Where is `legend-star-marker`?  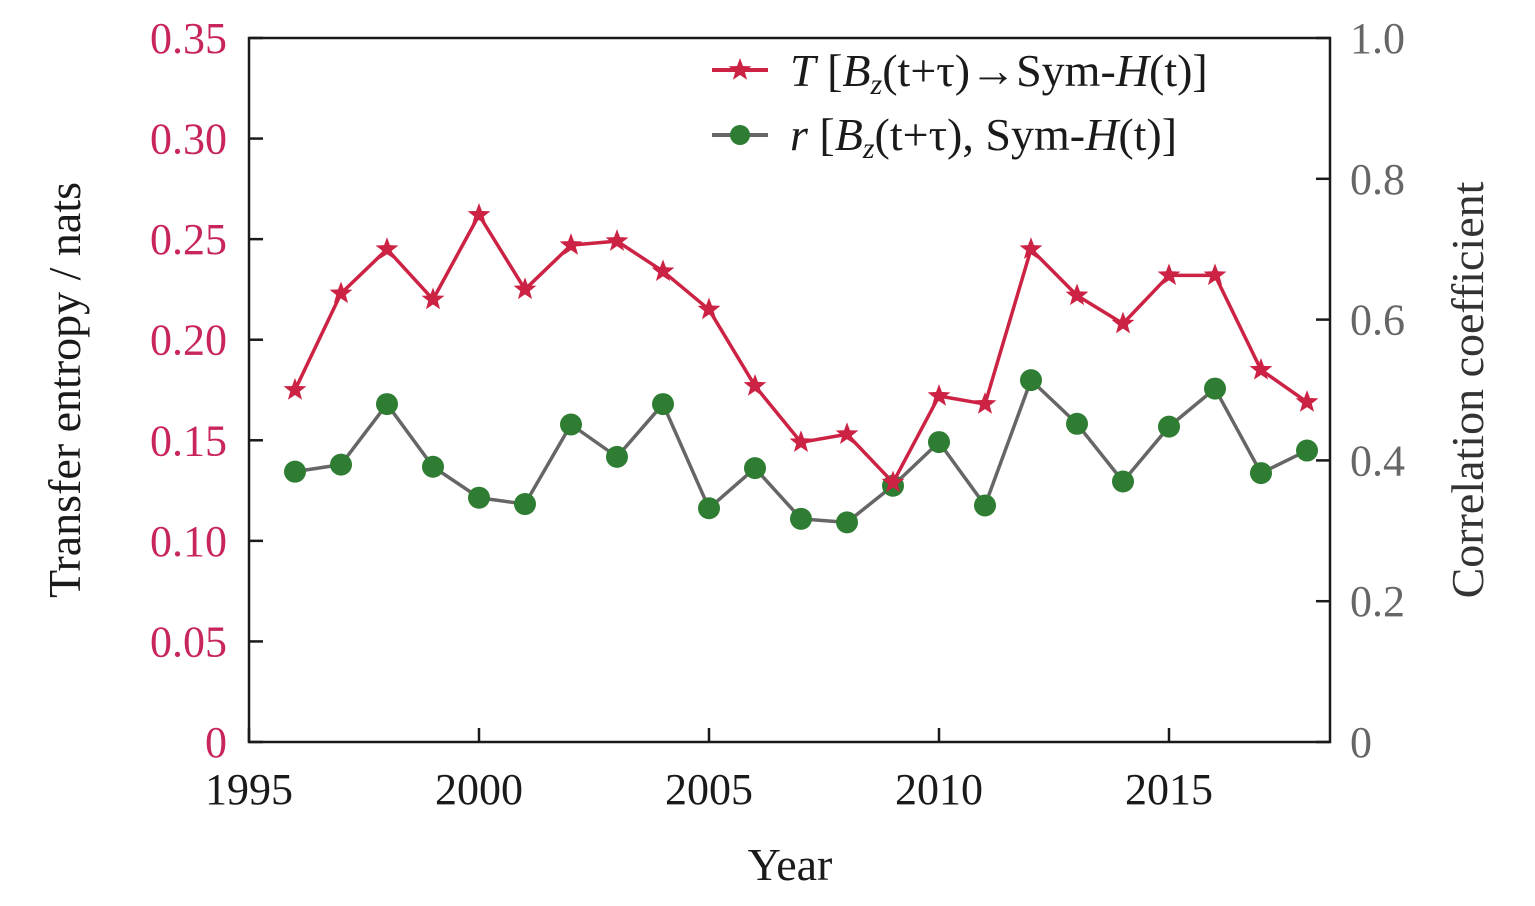 legend-star-marker is located at coordinates (740, 69).